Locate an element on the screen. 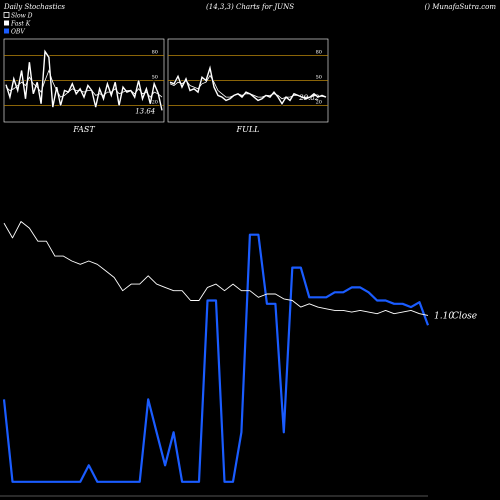  full-panel-title: FULL is located at coordinates (248, 129).